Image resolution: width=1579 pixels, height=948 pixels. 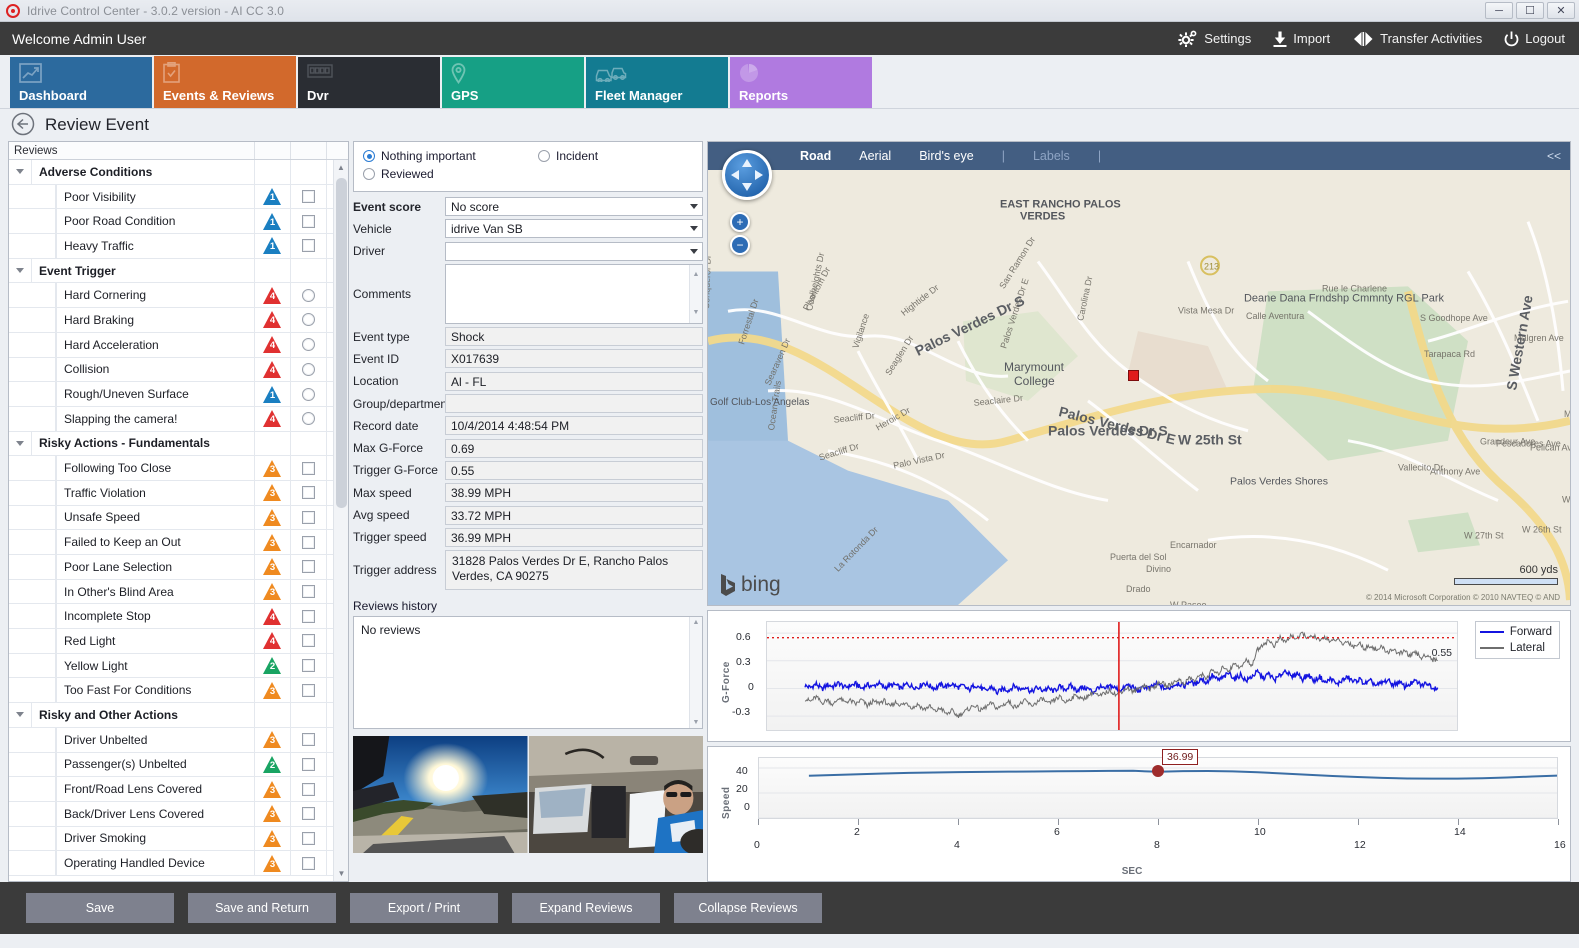 What do you see at coordinates (574, 229) in the screenshot?
I see `field-select: idrive Van SB` at bounding box center [574, 229].